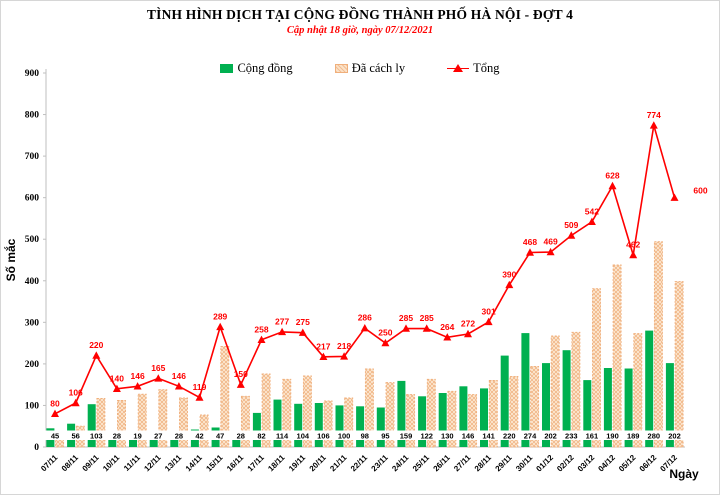 The height and width of the screenshot is (495, 720). I want to click on svg-text: 47, so click(220, 436).